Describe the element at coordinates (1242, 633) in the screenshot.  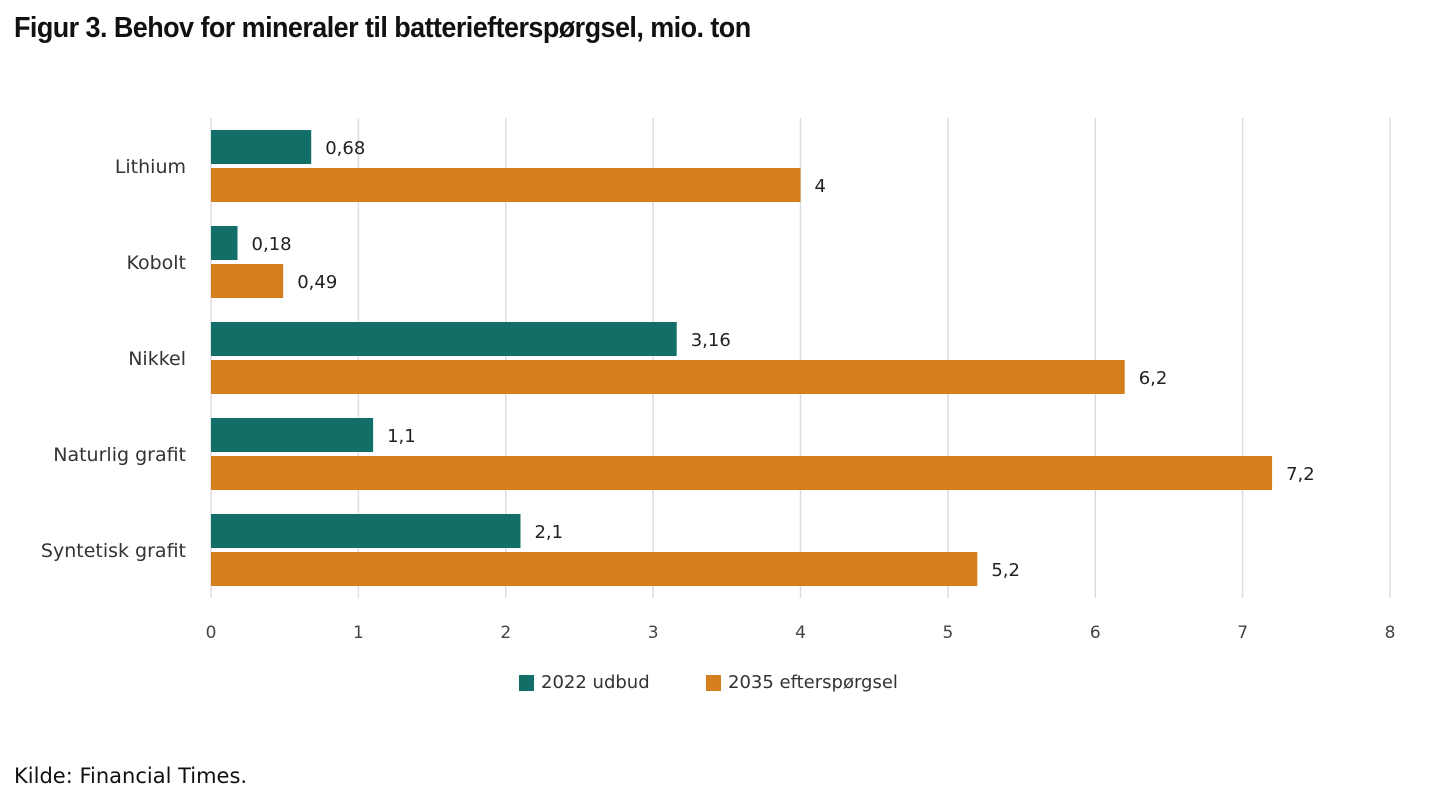
I see `x-tick-label: 7` at that location.